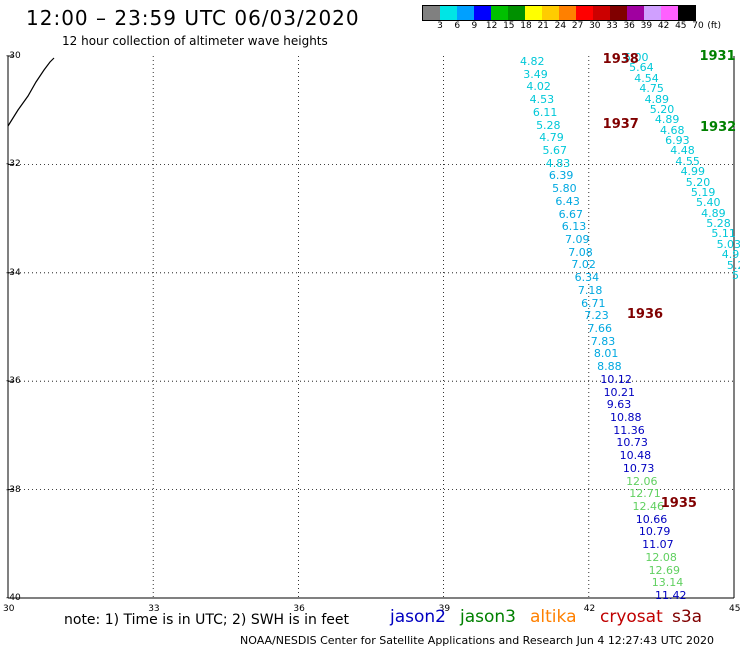 This screenshot has height=650, width=740. I want to click on wave-height-label: 4.55, so click(687, 161).